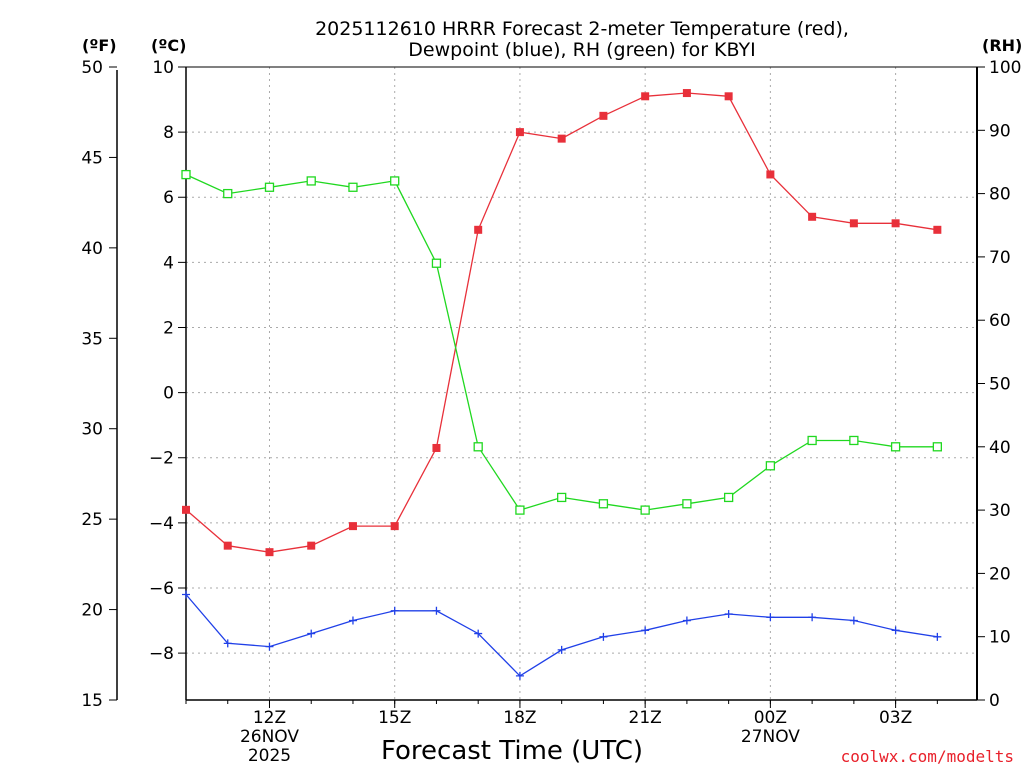  What do you see at coordinates (1000, 448) in the screenshot?
I see `rh-tick-label: 40` at bounding box center [1000, 448].